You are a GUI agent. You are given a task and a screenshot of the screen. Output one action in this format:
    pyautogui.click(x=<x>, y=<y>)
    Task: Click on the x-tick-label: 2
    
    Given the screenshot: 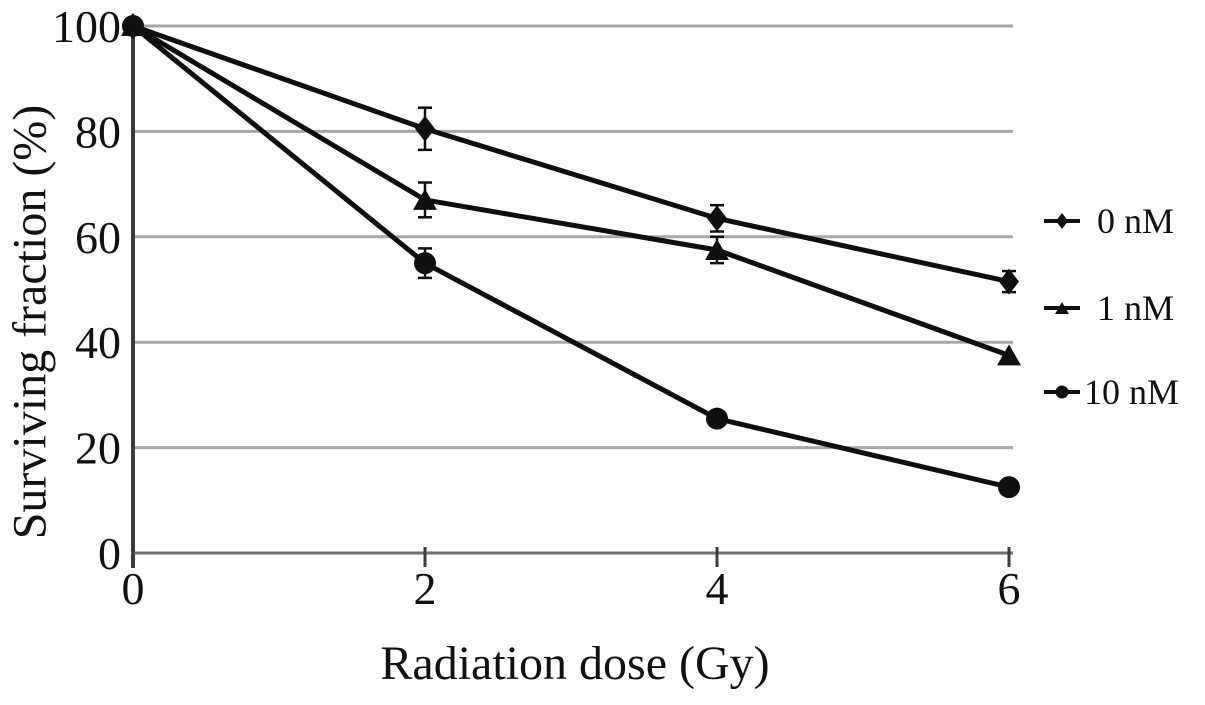 What is the action you would take?
    pyautogui.click(x=425, y=588)
    